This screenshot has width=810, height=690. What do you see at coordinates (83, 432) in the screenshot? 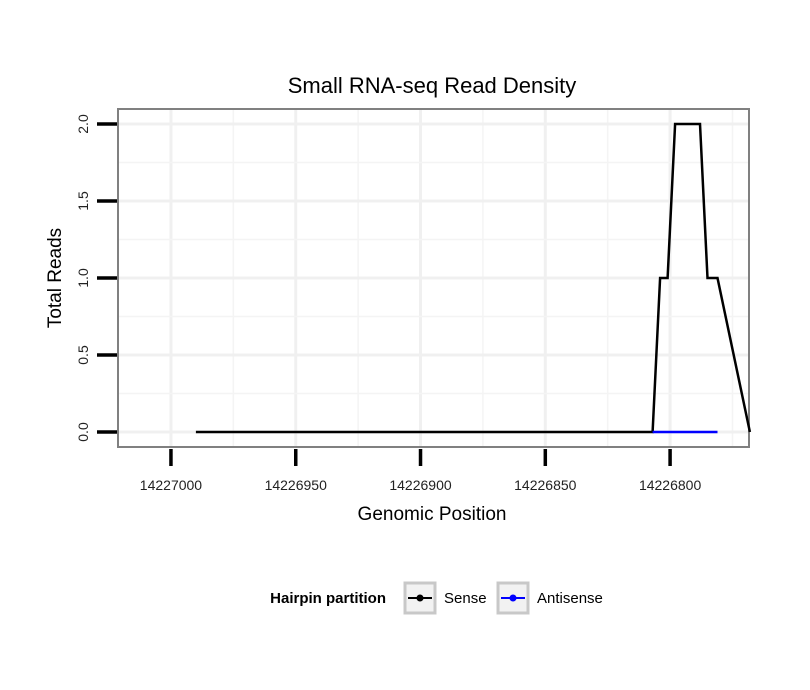
I see `y-tick-label: 0.0` at bounding box center [83, 432].